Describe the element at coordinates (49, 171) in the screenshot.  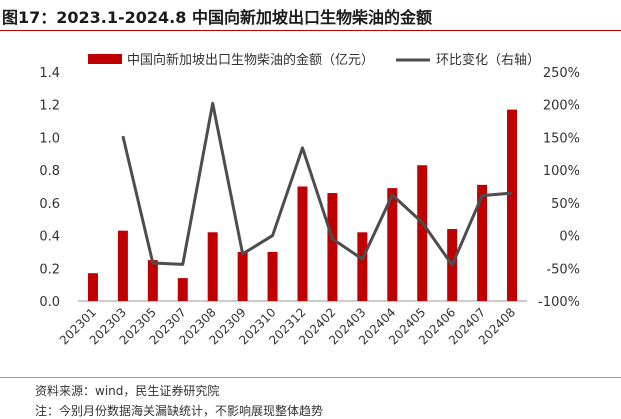
I see `left-tick-label: 0.8` at that location.